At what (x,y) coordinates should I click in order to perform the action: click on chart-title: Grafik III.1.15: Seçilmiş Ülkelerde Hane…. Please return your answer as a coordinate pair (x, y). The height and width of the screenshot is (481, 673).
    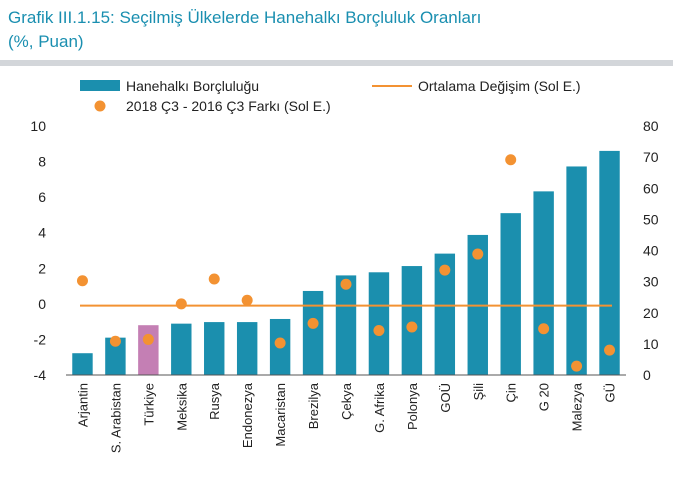
    Looking at the image, I should click on (338, 30).